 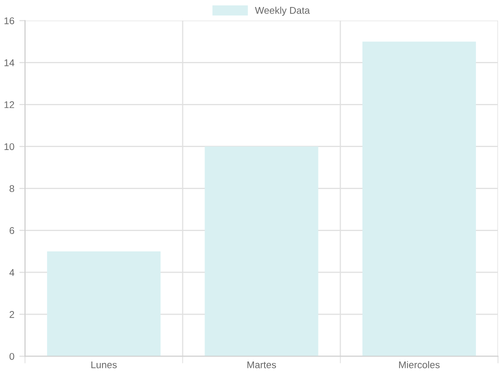 What do you see at coordinates (12, 314) in the screenshot?
I see `y-tick-label: 2` at bounding box center [12, 314].